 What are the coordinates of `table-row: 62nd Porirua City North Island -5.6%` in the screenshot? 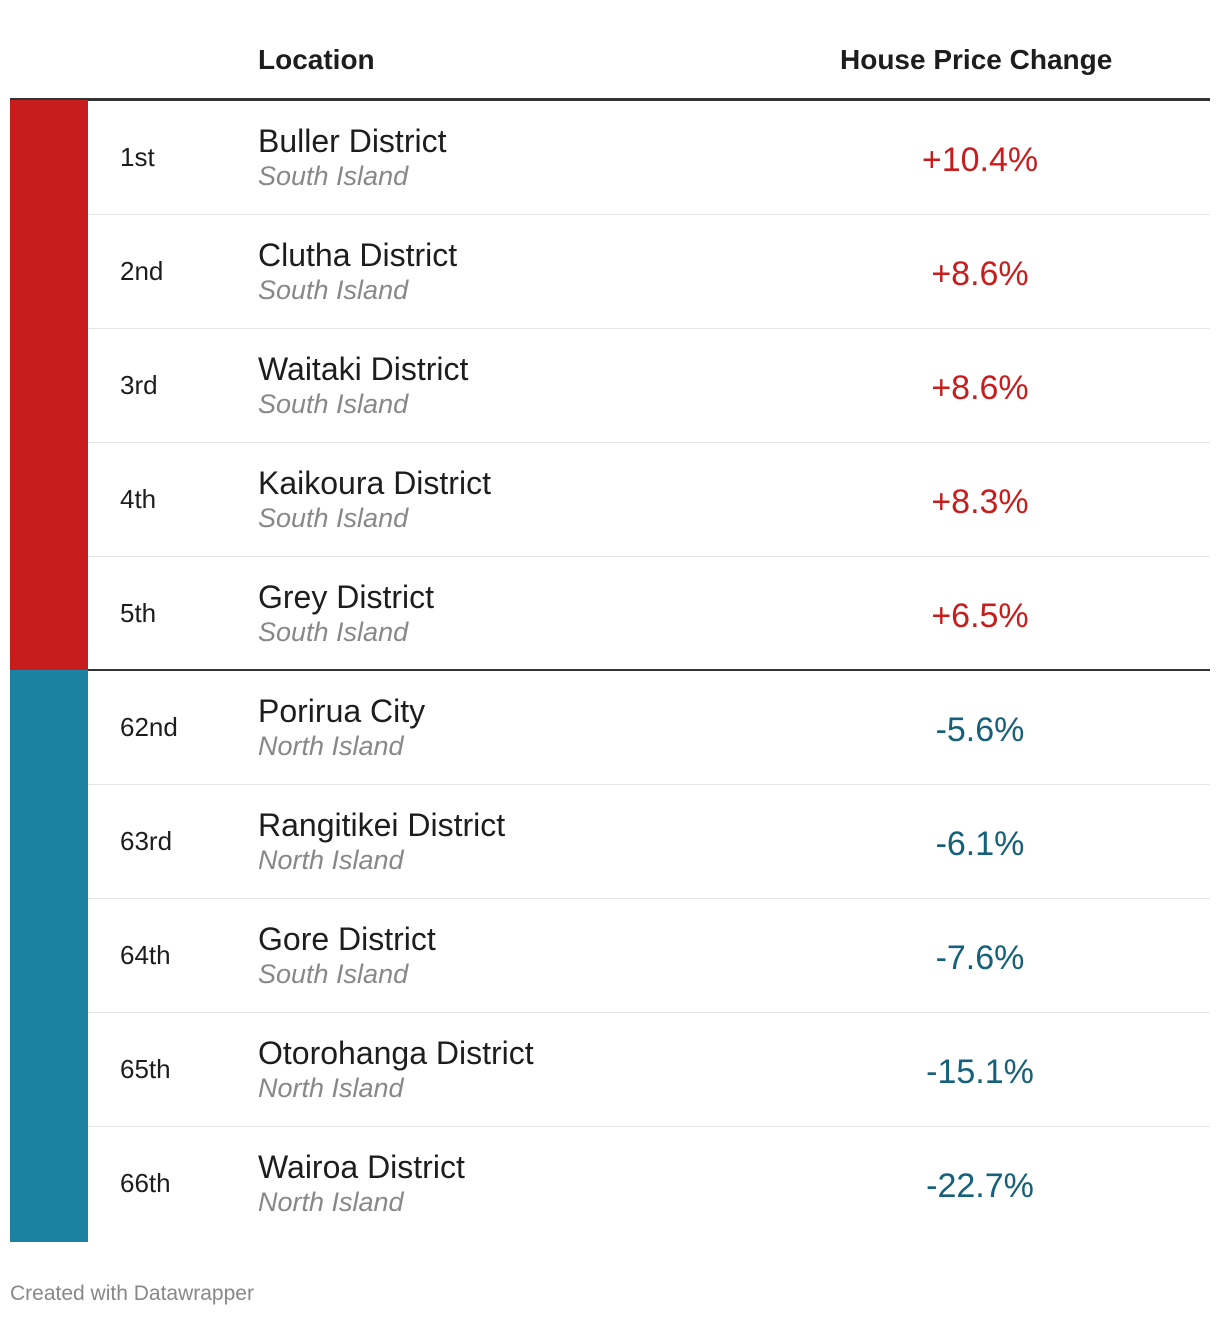 It's located at (610, 727).